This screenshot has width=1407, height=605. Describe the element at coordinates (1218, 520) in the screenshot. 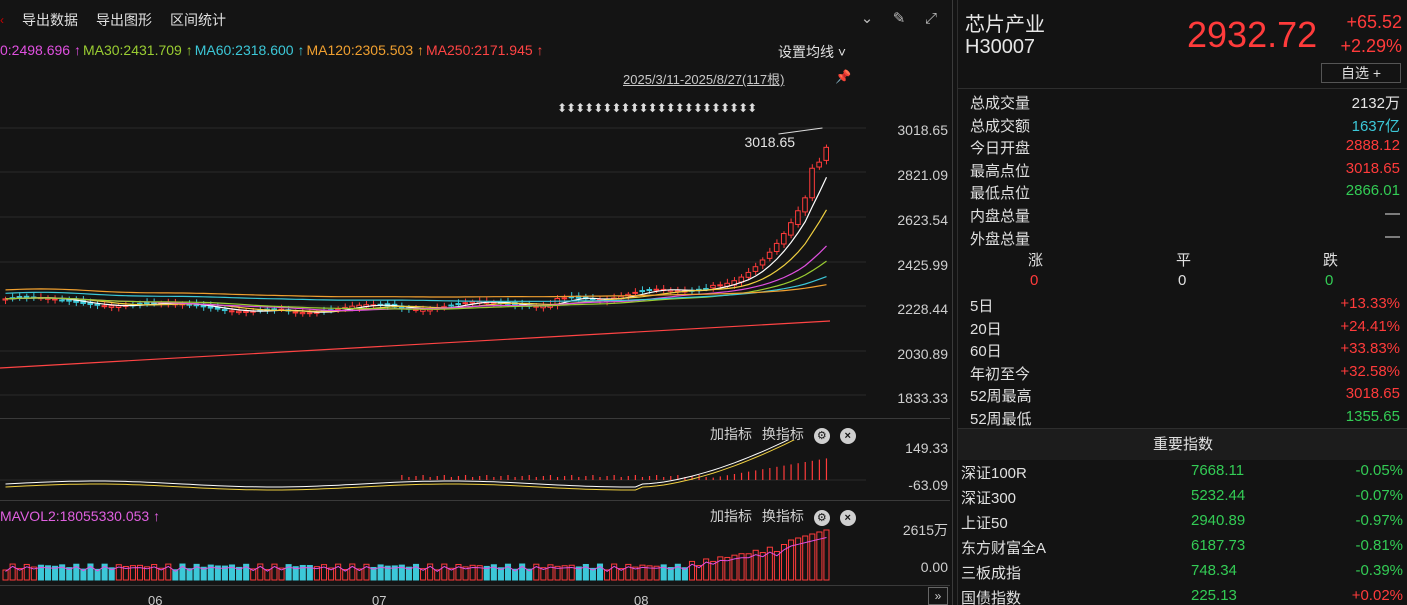

I see `index-row-price: 2940.89` at that location.